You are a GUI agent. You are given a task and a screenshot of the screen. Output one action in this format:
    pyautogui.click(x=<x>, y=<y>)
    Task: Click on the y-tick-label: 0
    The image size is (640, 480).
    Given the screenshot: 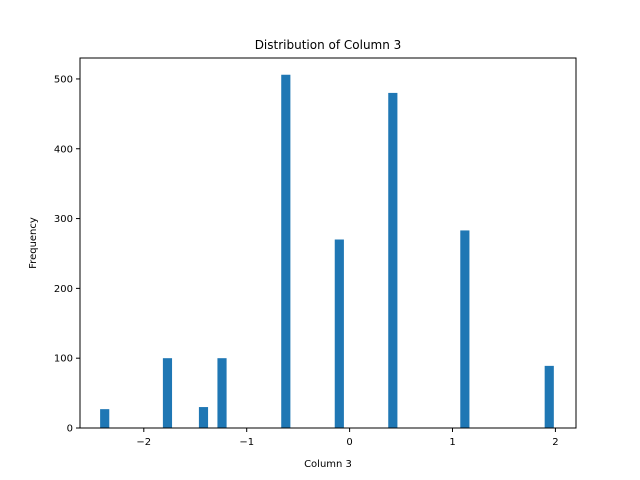 What is the action you would take?
    pyautogui.click(x=70, y=429)
    